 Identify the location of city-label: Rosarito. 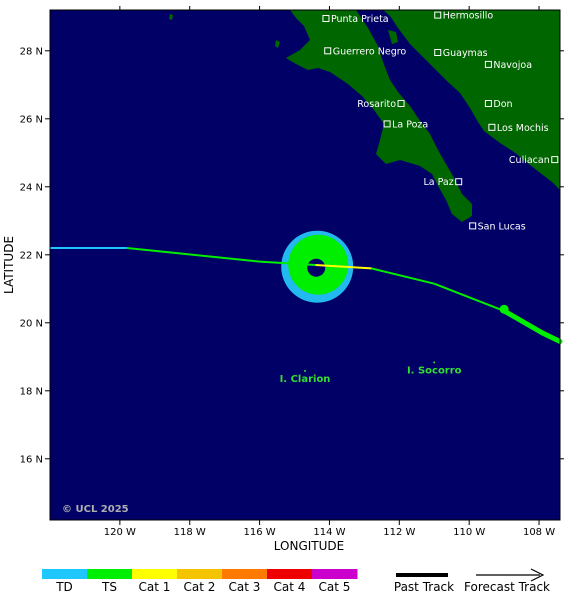
(376, 104).